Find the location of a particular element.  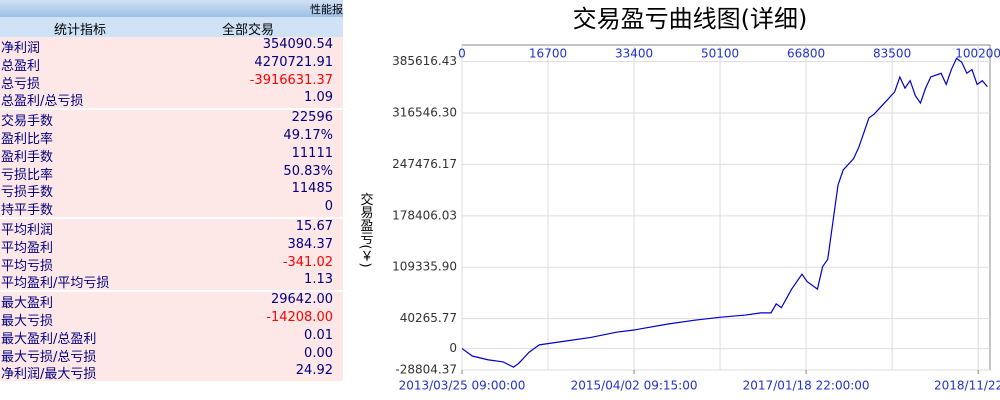

metric-value: 24.92 is located at coordinates (314, 371).